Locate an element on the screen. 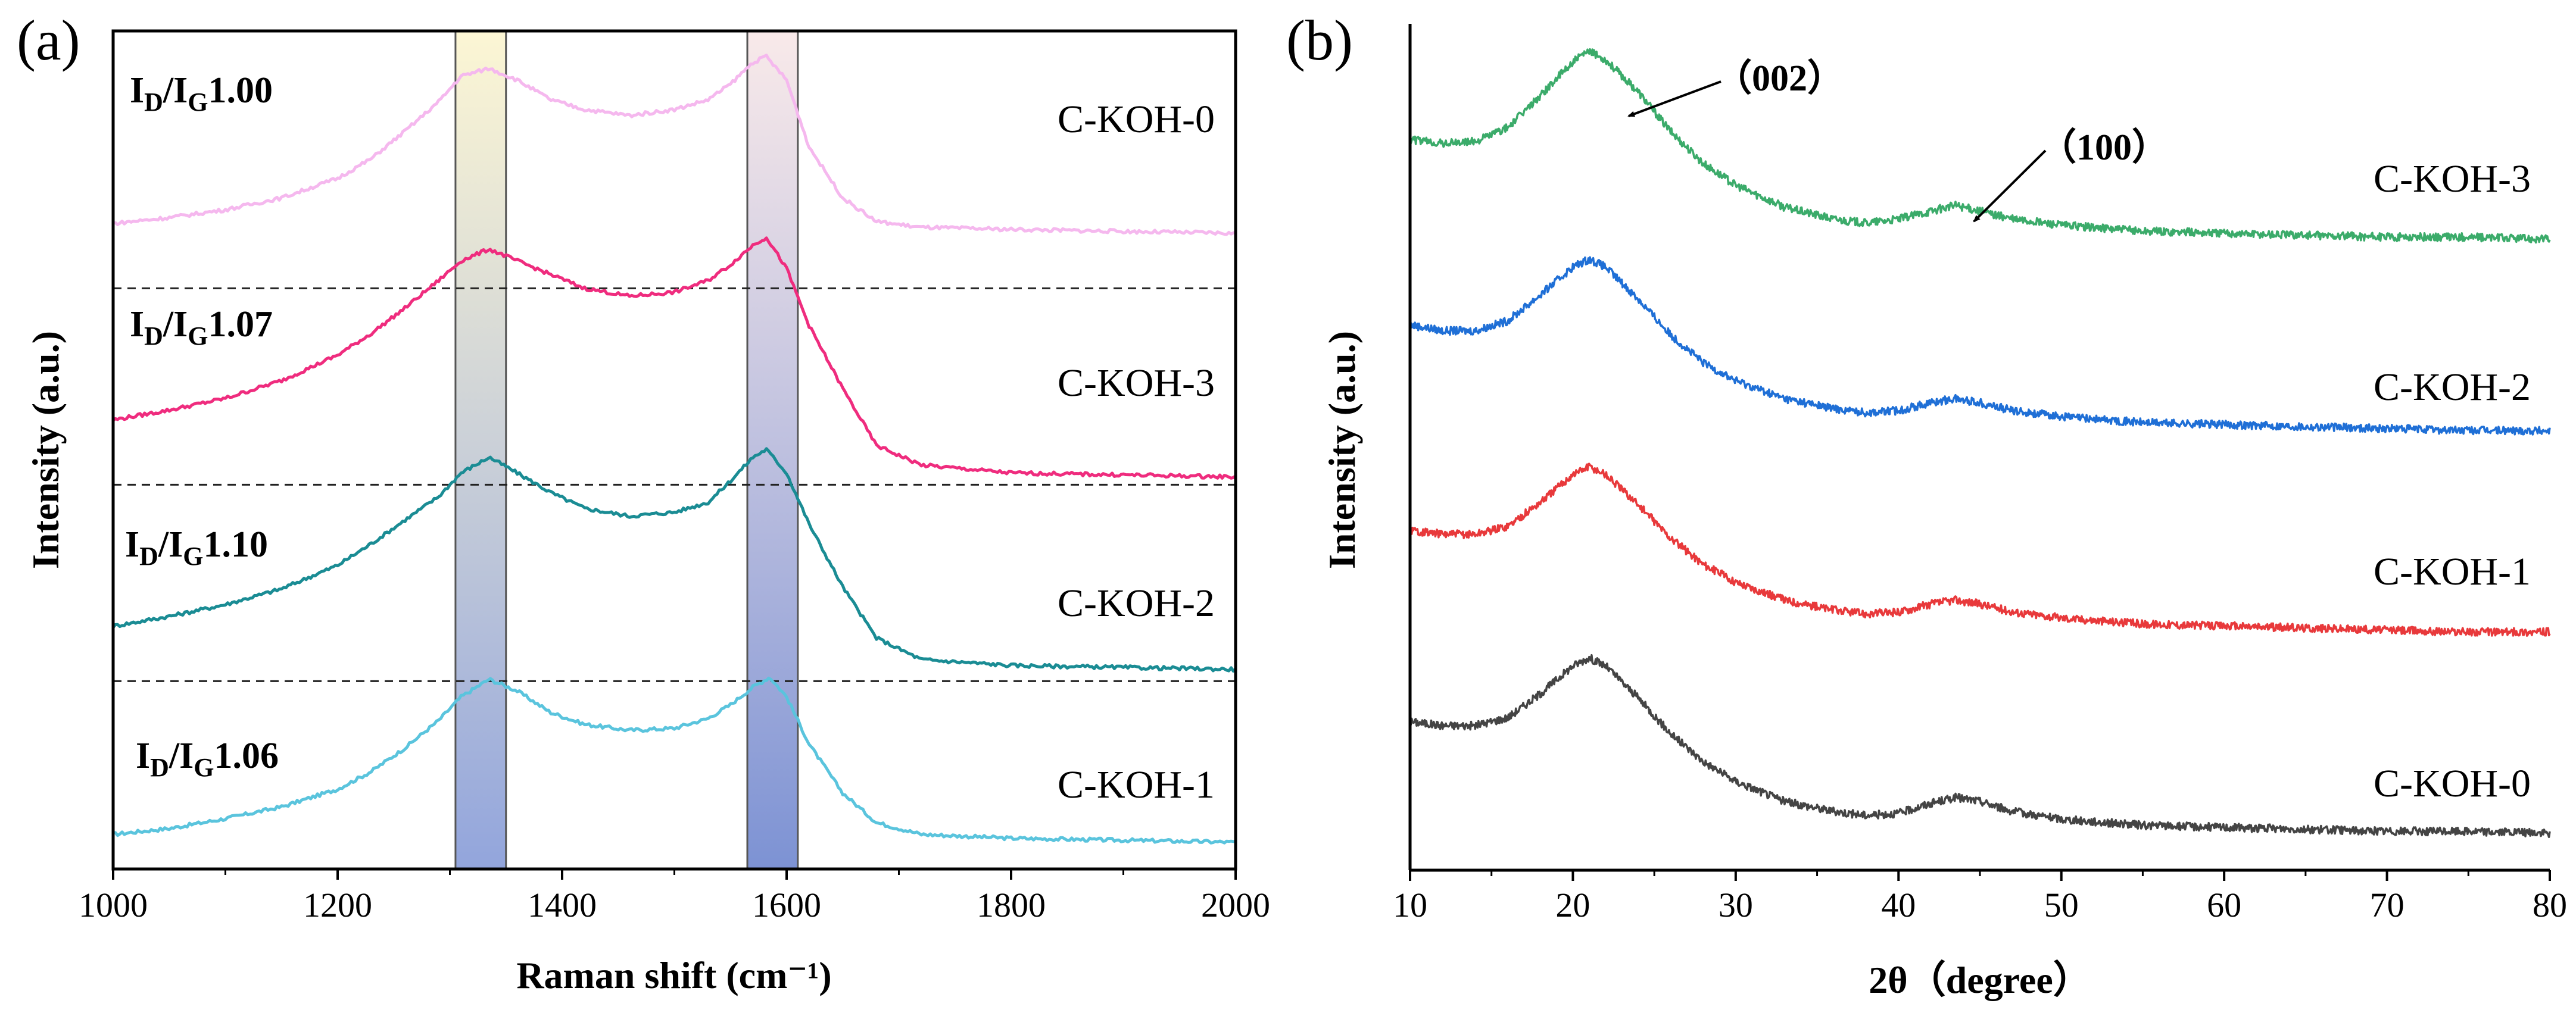 This screenshot has height=1019, width=2576. id-ig-ratio-label: ID/IG1.06 is located at coordinates (208, 759).